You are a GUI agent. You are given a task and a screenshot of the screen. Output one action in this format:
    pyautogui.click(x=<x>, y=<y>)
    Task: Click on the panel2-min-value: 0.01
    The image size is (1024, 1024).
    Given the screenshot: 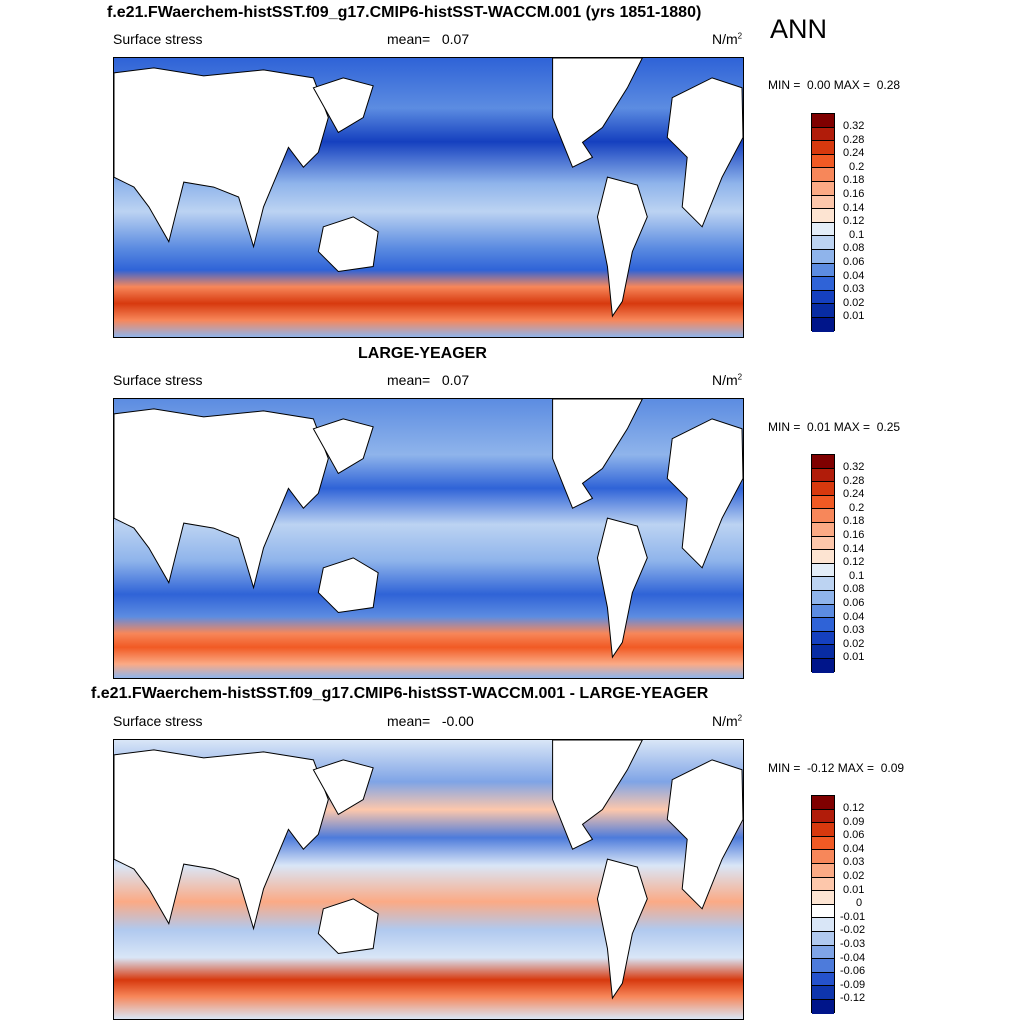 What is the action you would take?
    pyautogui.click(x=819, y=427)
    